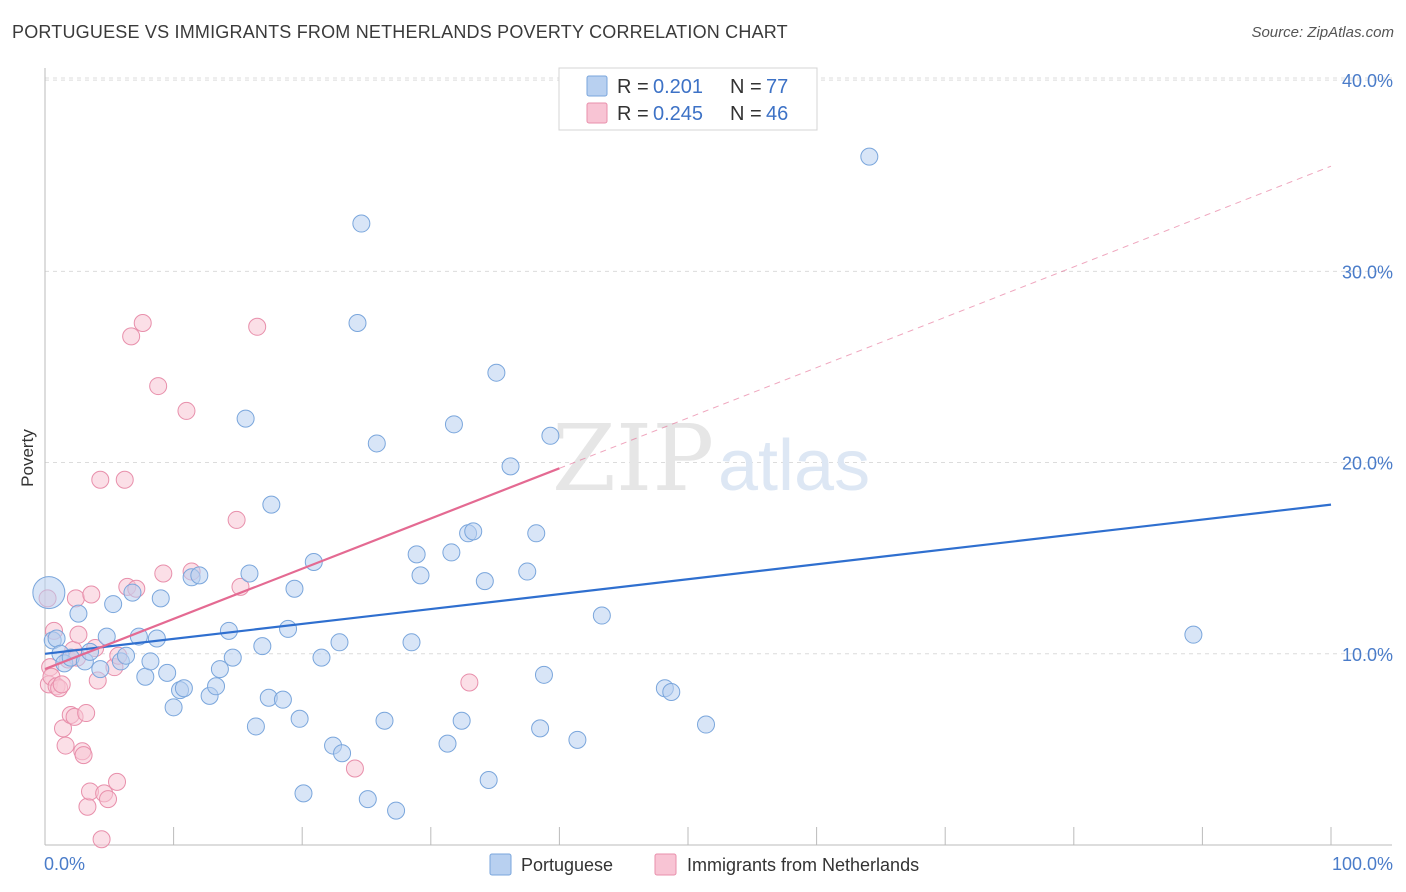 This screenshot has height=892, width=1406. I want to click on legend-n-value-1: 46, so click(777, 114).